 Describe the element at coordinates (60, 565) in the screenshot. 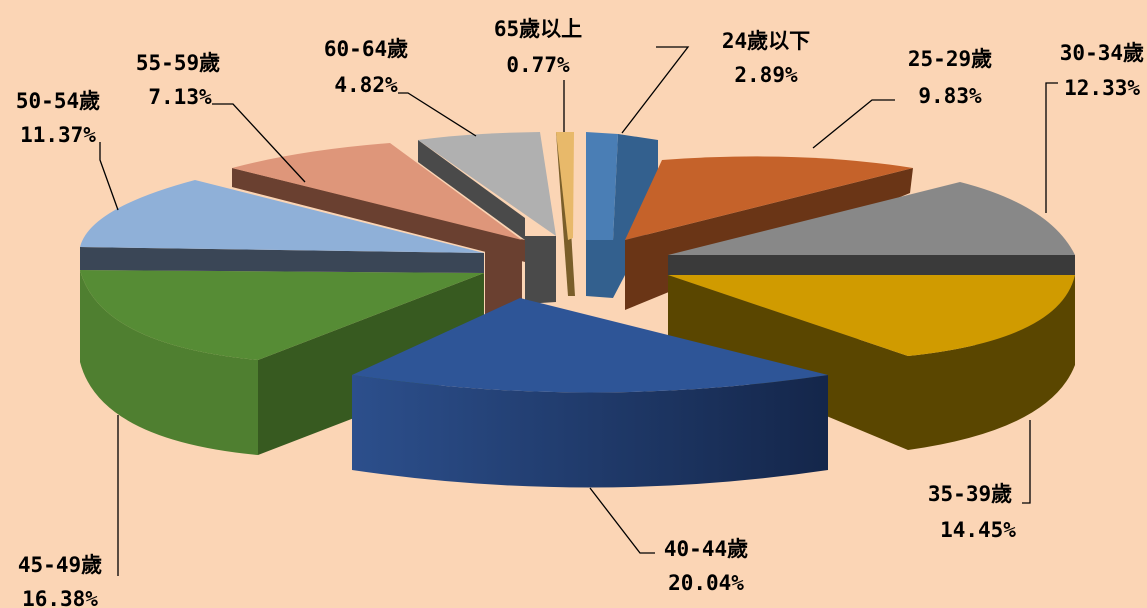

I see `label-45-49-name: 45-49歲` at that location.